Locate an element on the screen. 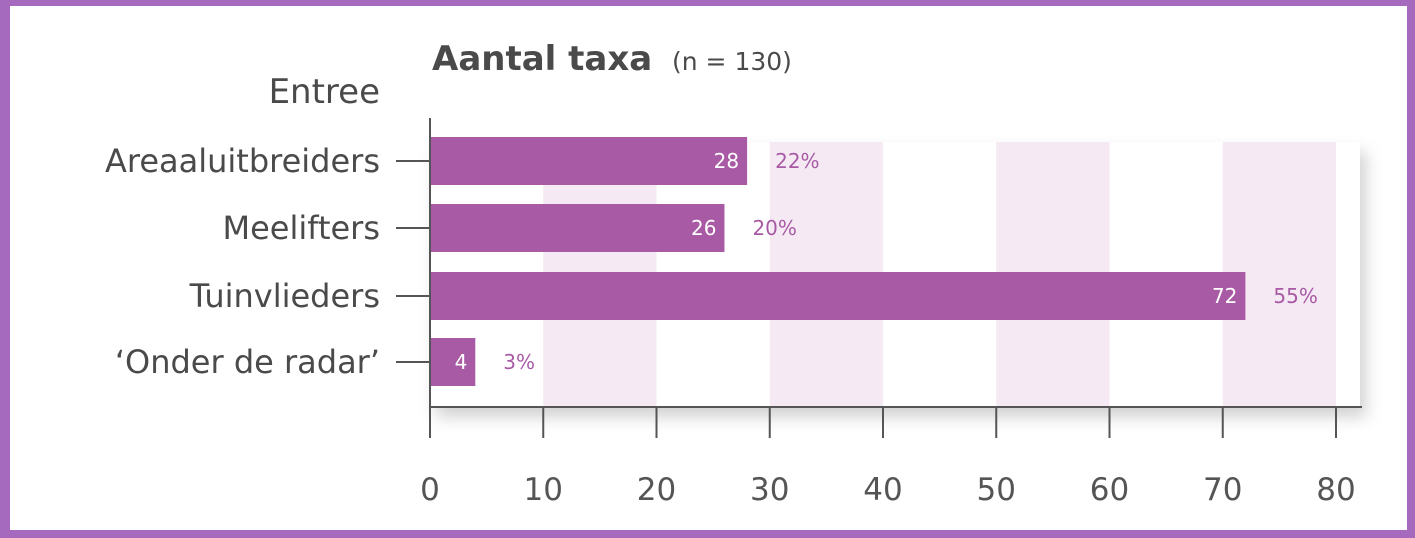 The height and width of the screenshot is (538, 1415). data-label: 4 is located at coordinates (461, 362).